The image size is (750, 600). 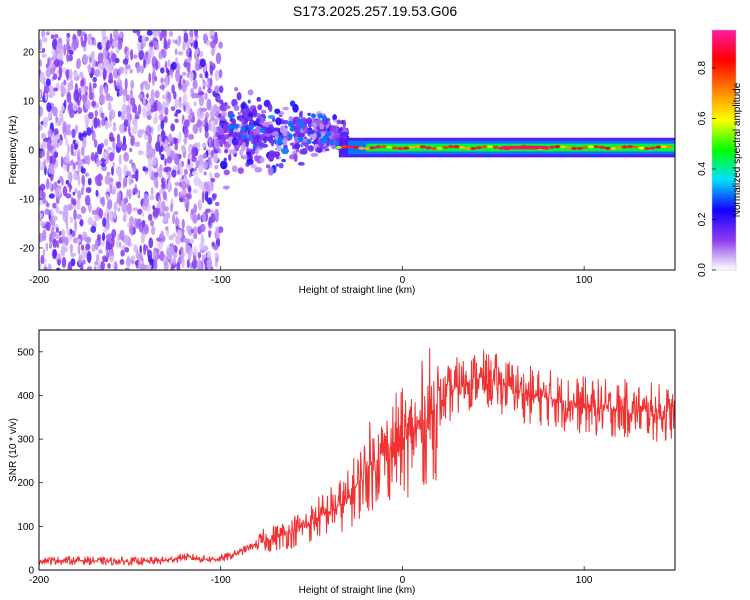 What do you see at coordinates (221, 280) in the screenshot?
I see `x-tick-label: -100` at bounding box center [221, 280].